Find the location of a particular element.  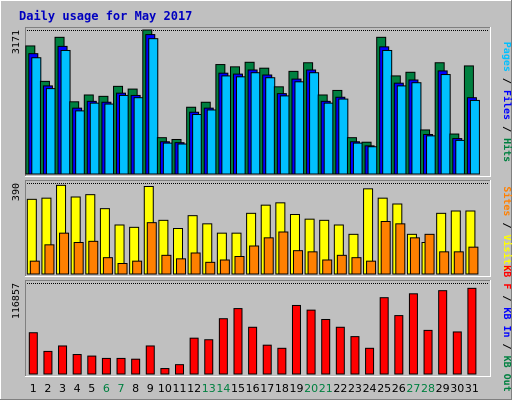

bar-kbytes-kb-f-day-31-outline is located at coordinates (472, 331).